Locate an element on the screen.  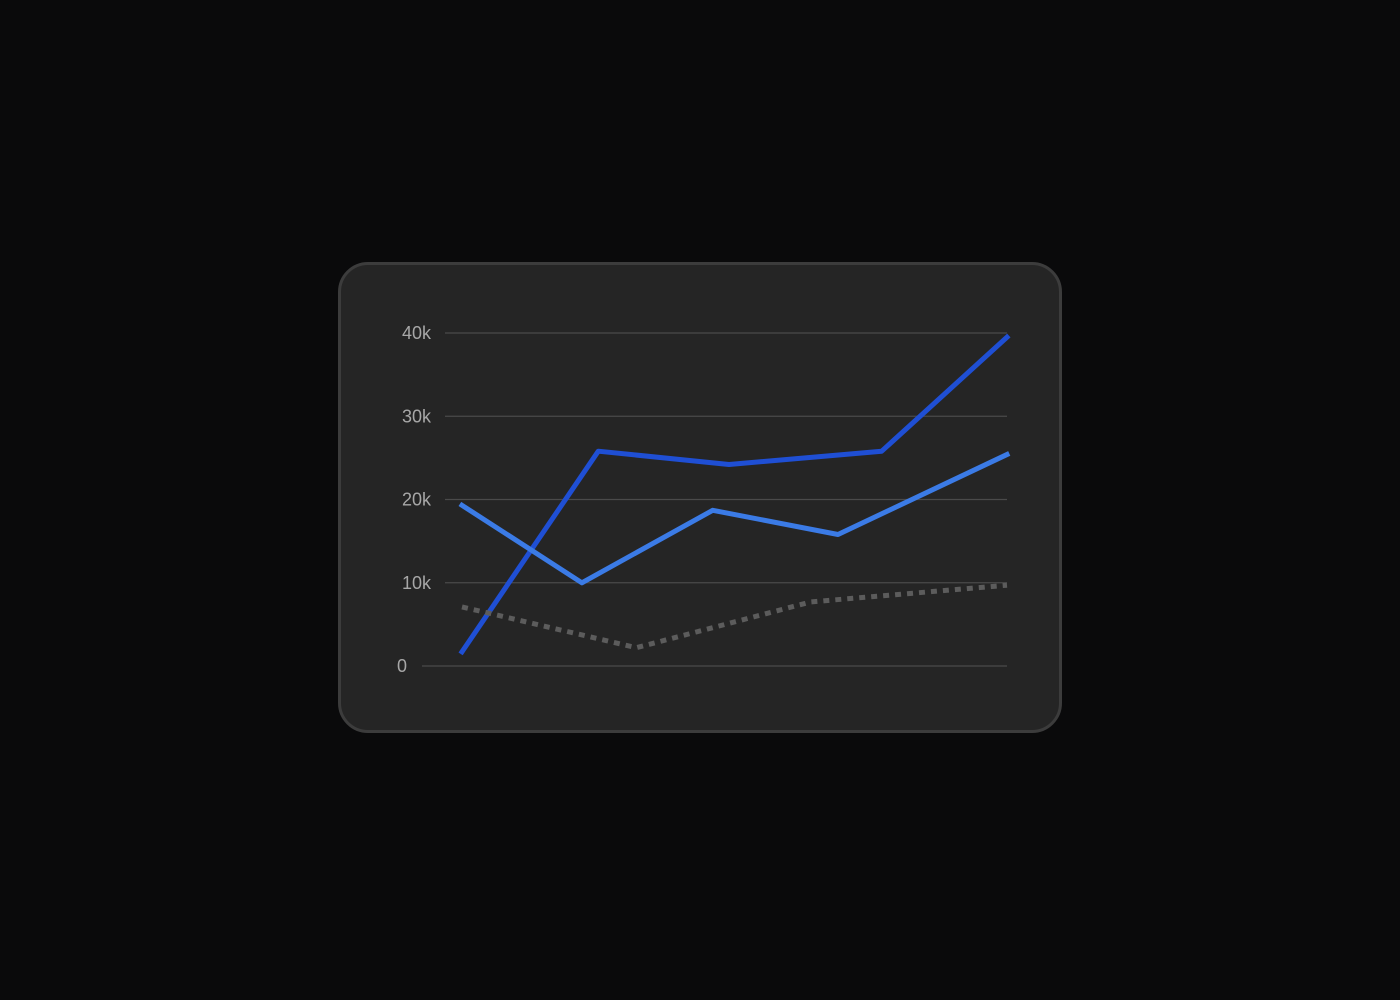
series-lines is located at coordinates (734, 494).